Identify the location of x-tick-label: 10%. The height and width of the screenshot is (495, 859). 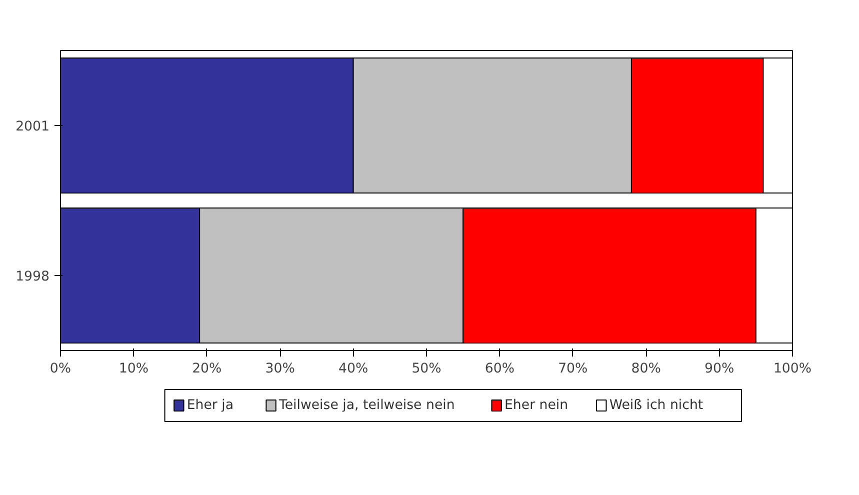
(133, 369).